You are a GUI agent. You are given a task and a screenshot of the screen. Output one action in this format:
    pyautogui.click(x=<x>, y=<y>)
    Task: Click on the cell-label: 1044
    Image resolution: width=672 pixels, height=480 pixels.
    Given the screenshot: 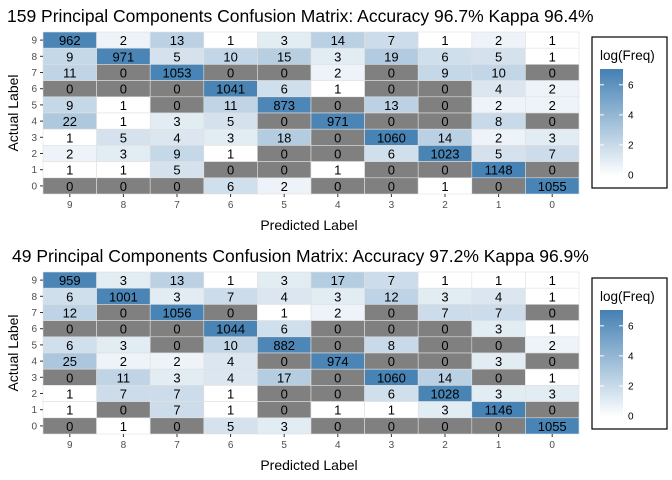 What is the action you would take?
    pyautogui.click(x=230, y=329)
    